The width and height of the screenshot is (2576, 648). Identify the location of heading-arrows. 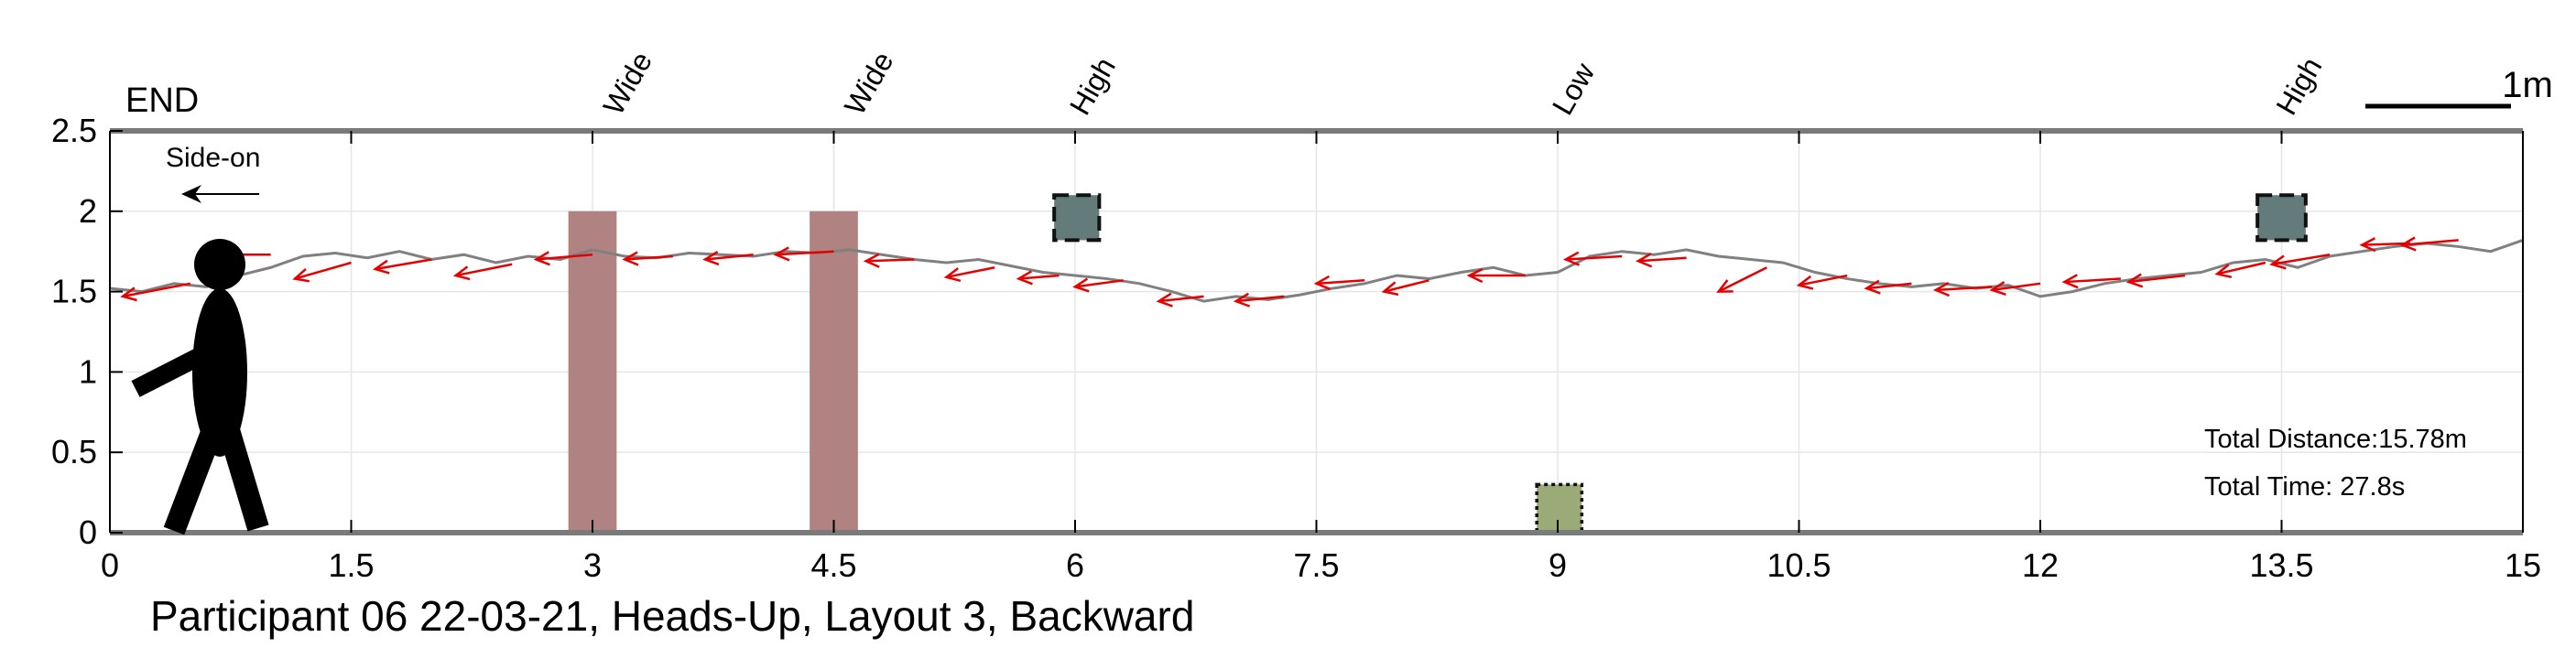
(1289, 272).